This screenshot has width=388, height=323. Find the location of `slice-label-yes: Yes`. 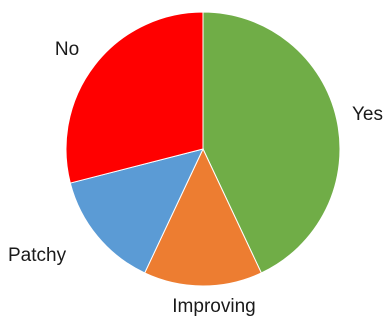

slice-label-yes: Yes is located at coordinates (367, 114).